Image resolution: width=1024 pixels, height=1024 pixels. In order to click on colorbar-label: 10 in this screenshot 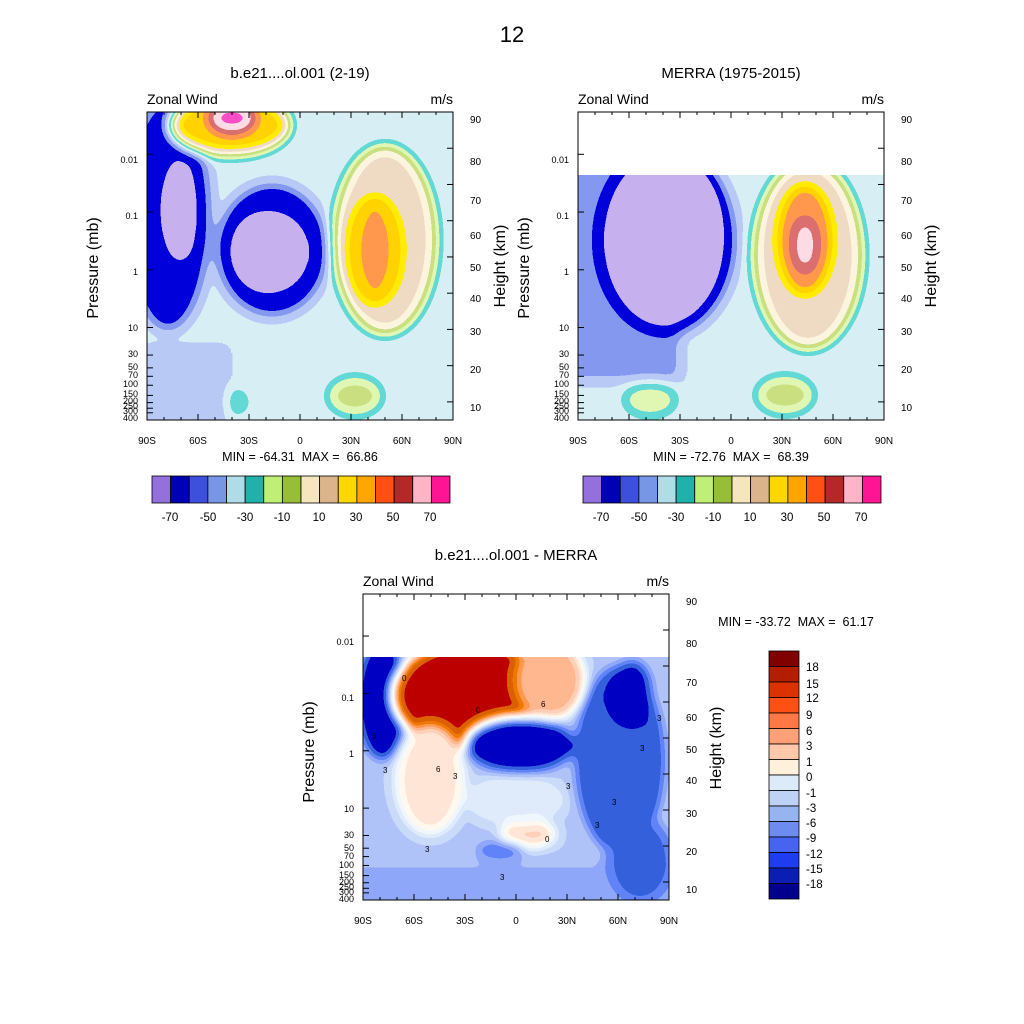, I will do `click(750, 518)`.